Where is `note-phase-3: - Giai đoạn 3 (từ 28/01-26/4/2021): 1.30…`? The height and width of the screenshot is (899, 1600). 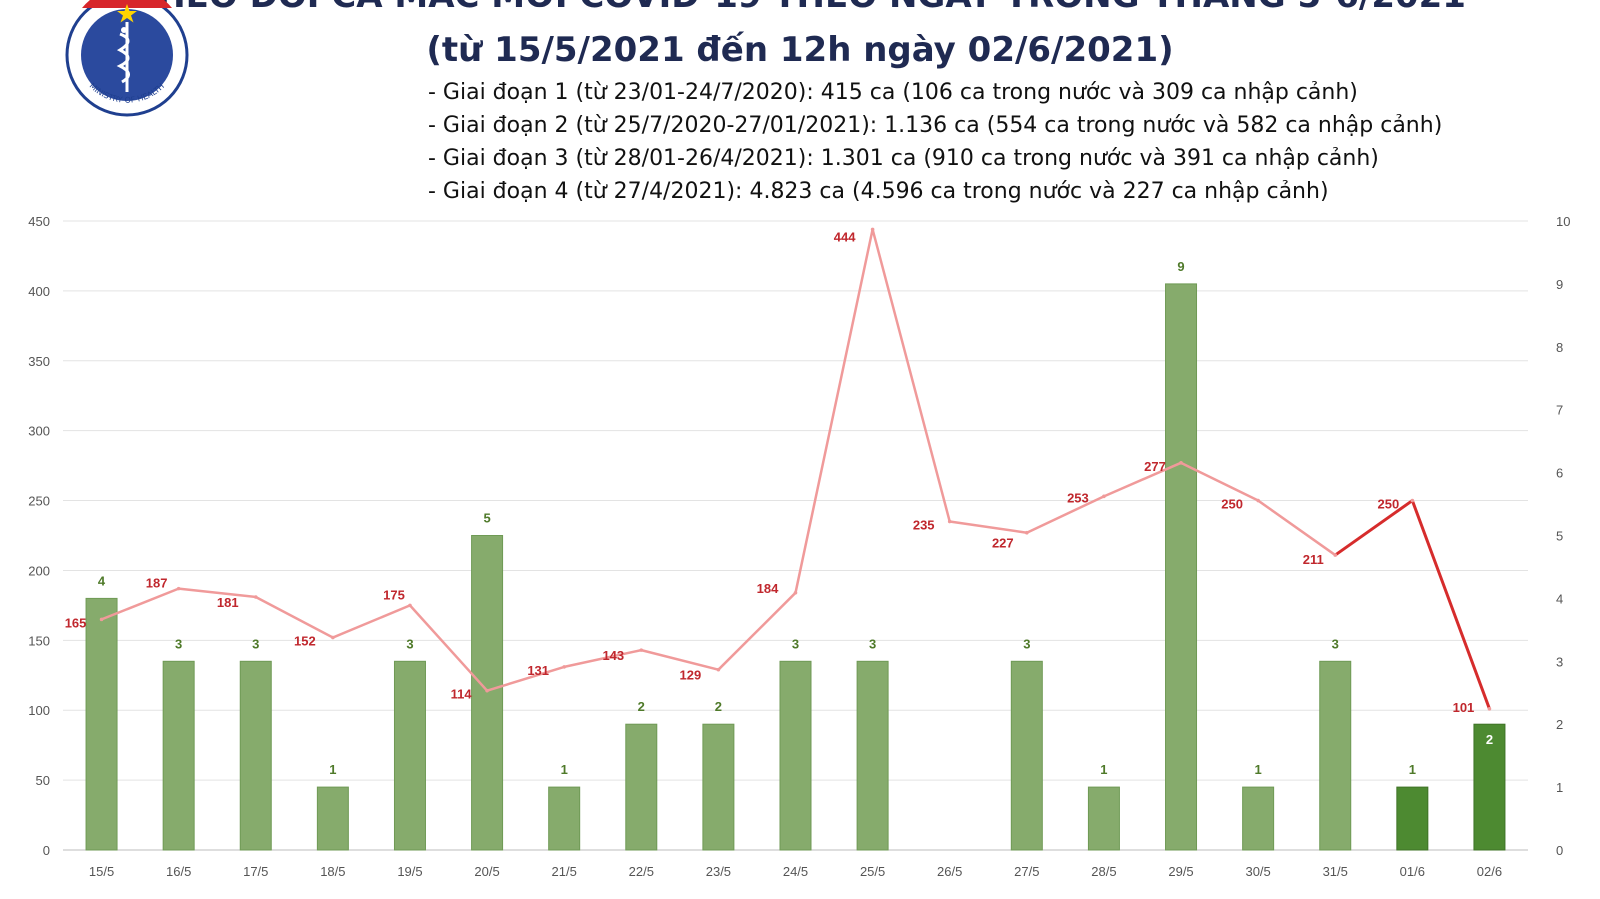 note-phase-3: - Giai đoạn 3 (từ 28/01-26/4/2021): 1.30… is located at coordinates (903, 158).